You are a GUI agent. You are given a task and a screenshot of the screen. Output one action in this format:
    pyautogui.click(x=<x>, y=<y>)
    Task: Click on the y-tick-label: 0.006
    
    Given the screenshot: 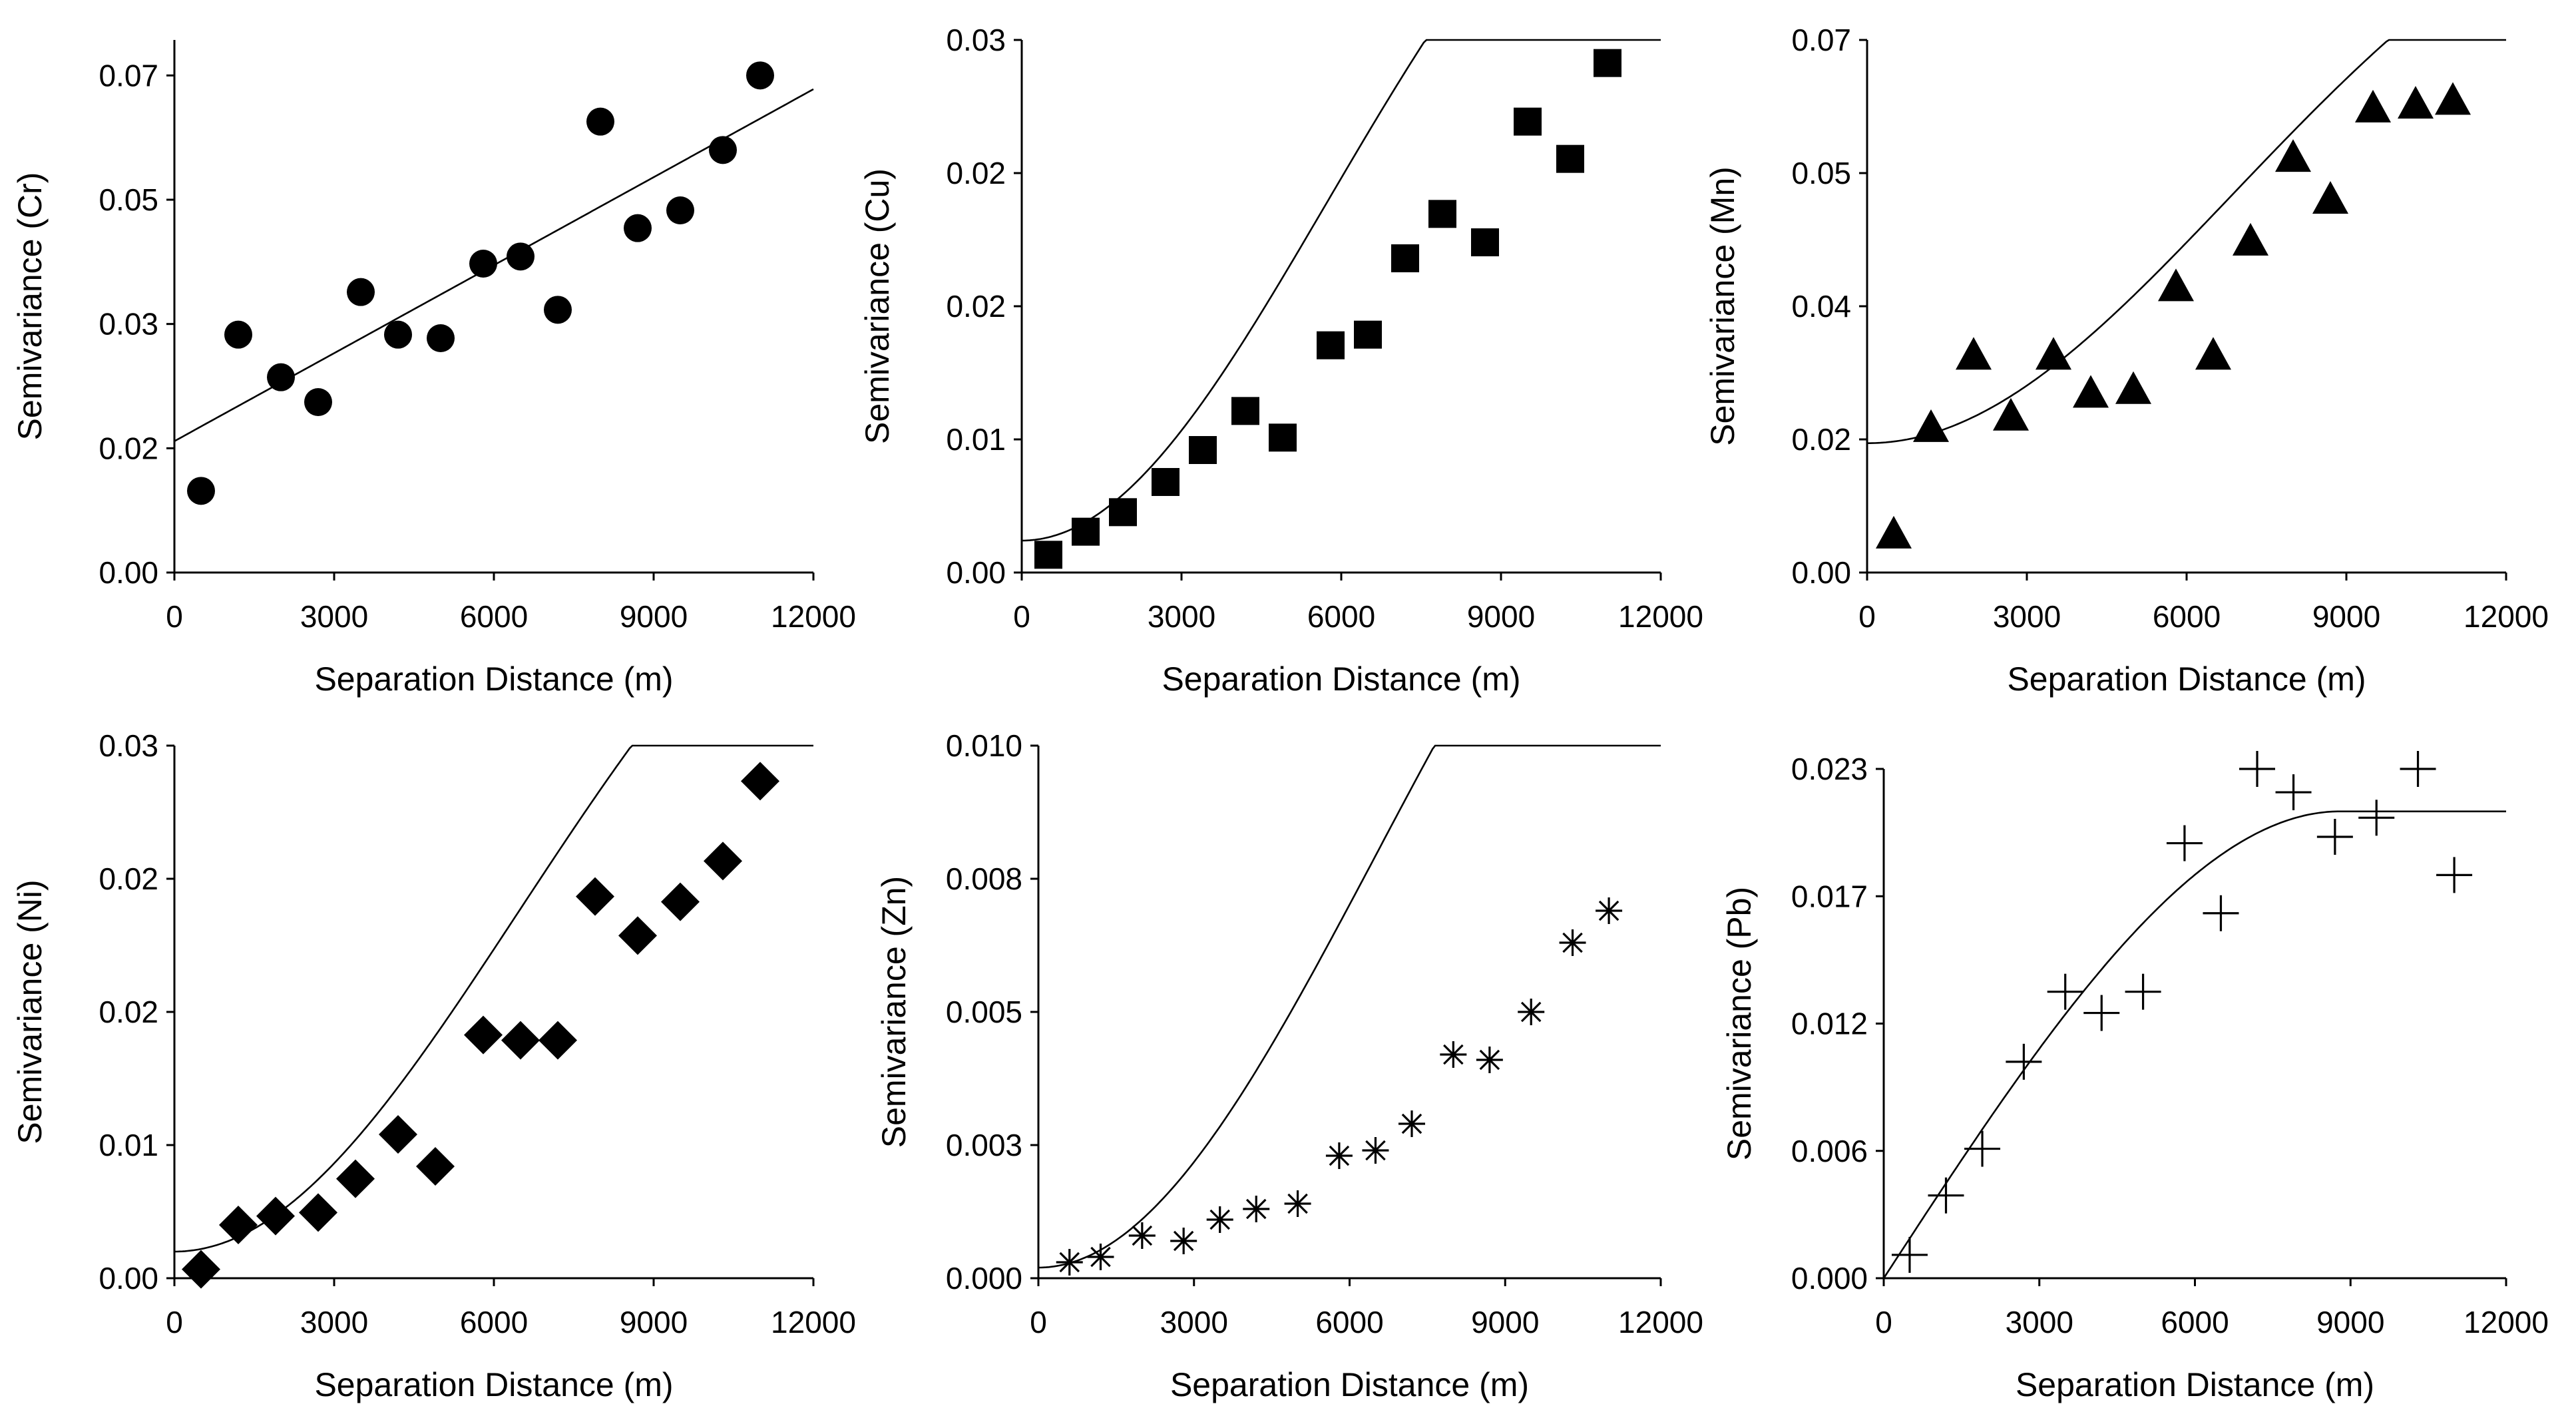 What is the action you would take?
    pyautogui.click(x=1829, y=1151)
    